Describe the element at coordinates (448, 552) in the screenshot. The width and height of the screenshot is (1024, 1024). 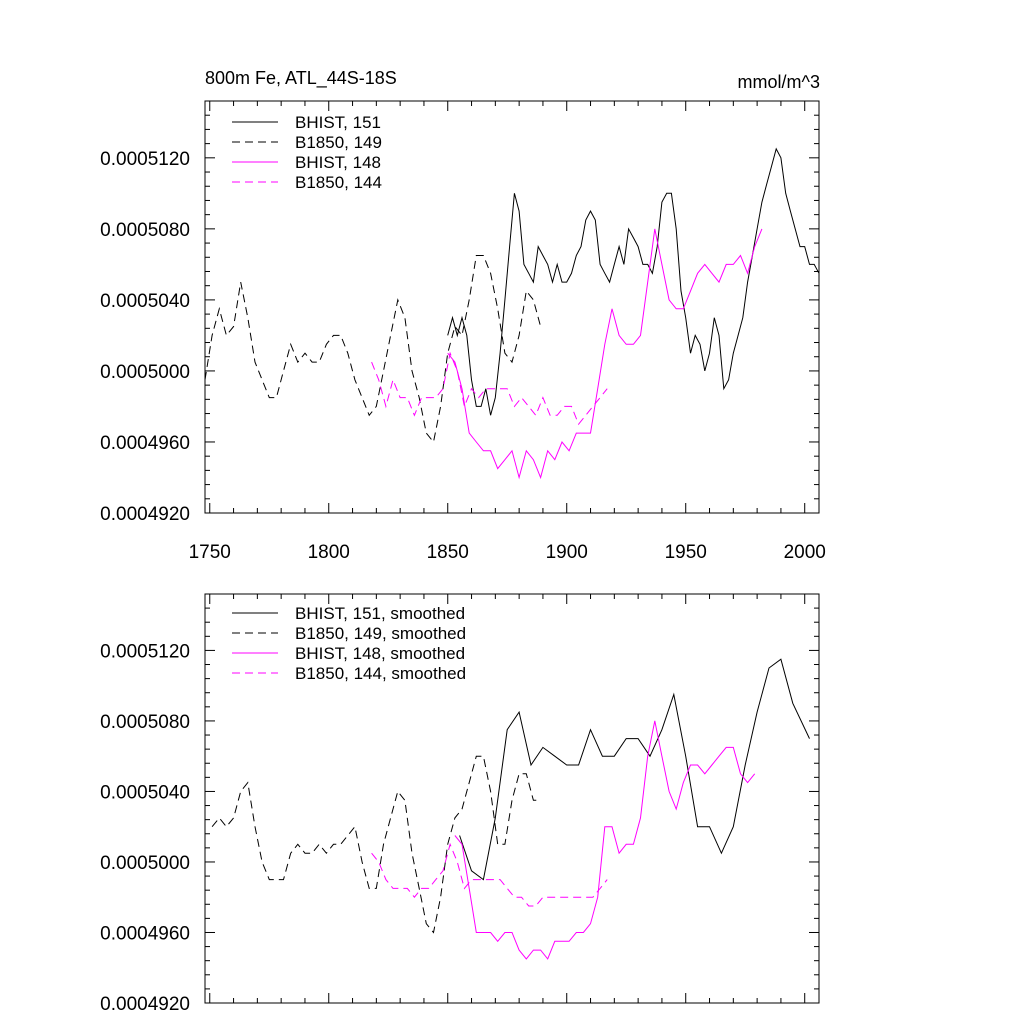
I see `x-tick-label: 1850` at that location.